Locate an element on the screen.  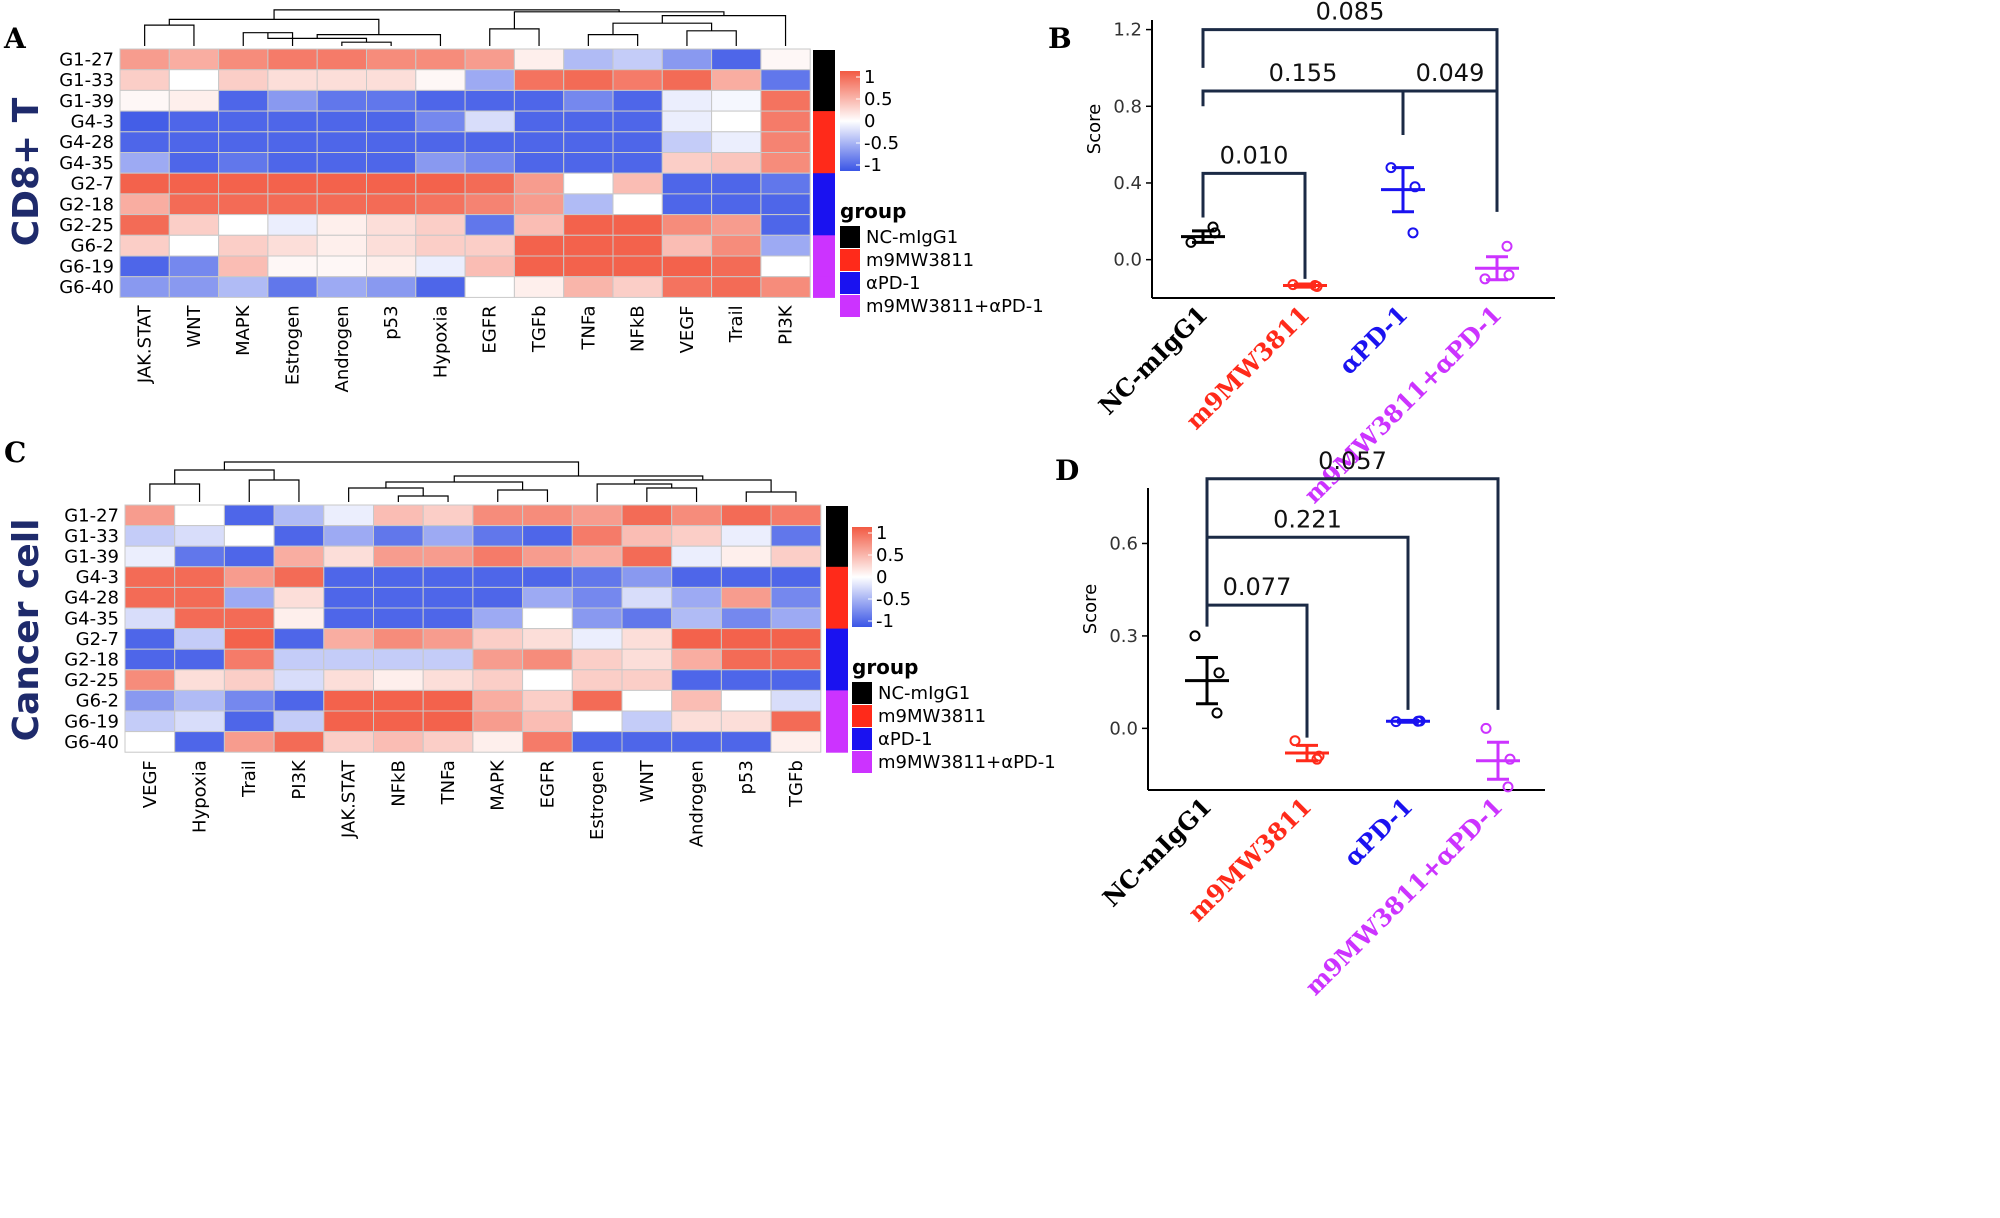
color-key-label: -0.5 is located at coordinates (881, 143).